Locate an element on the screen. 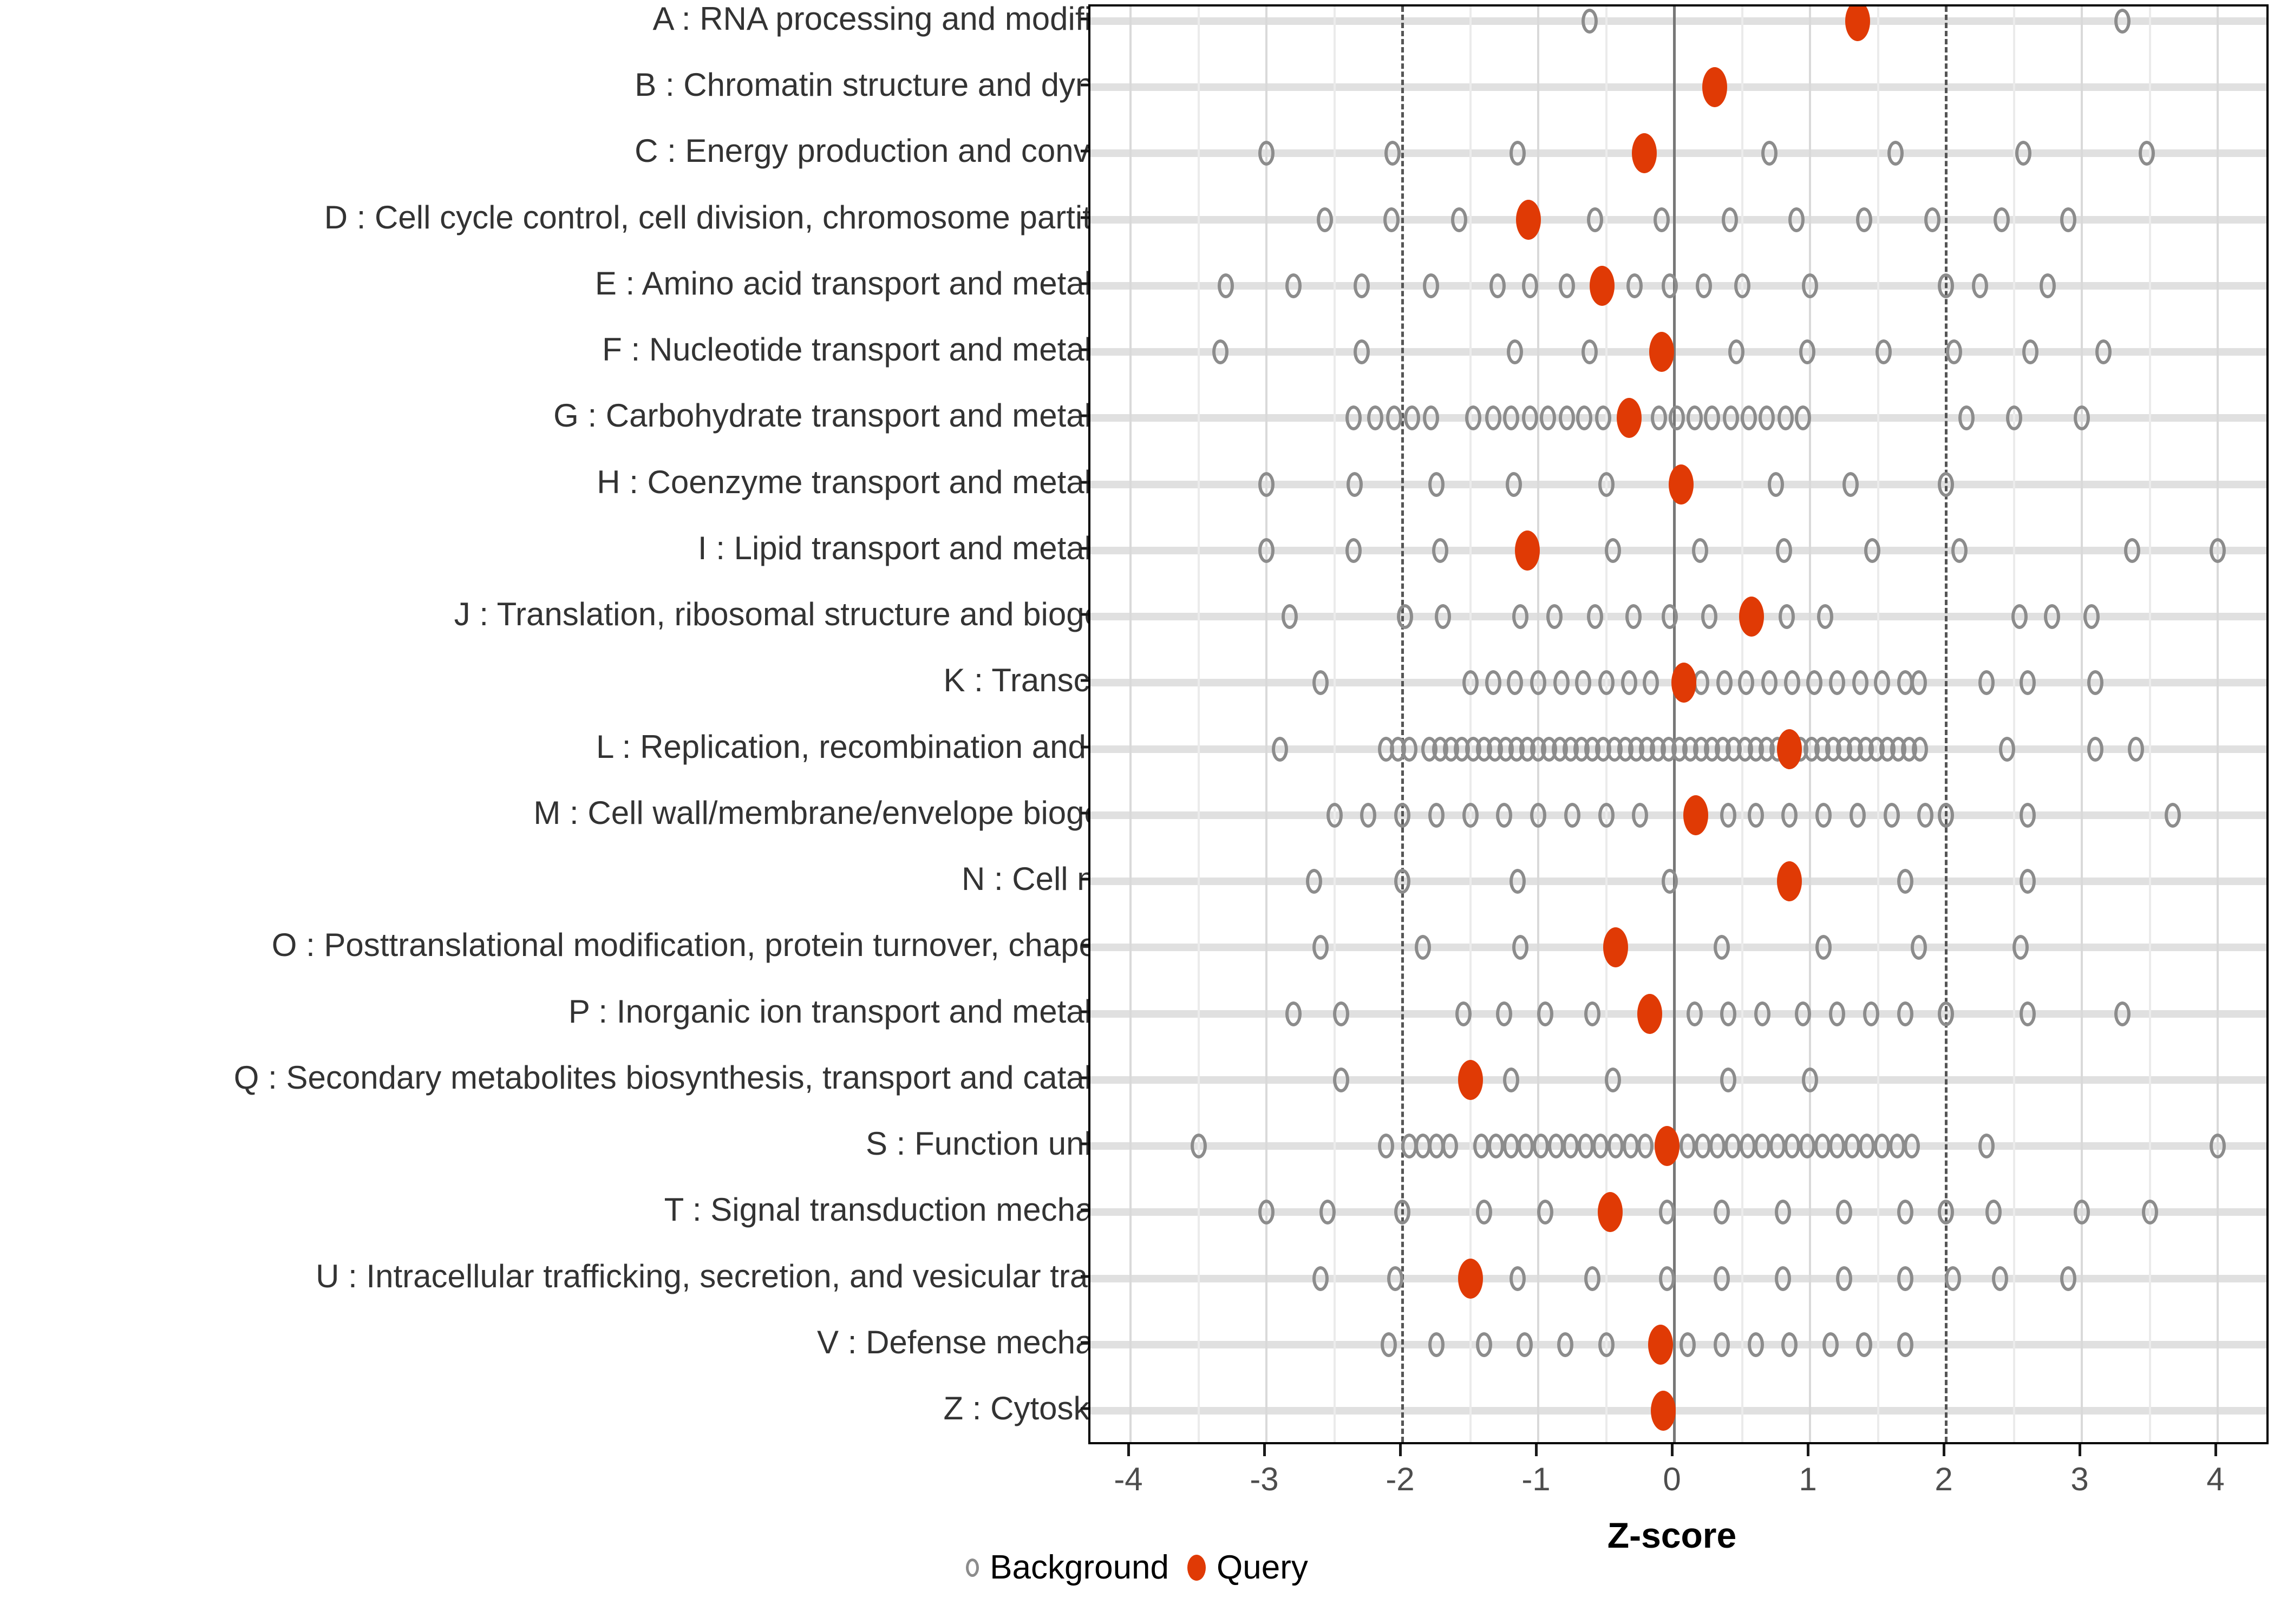 The height and width of the screenshot is (1624, 2274). legend-item-query: Query is located at coordinates (1247, 1567).